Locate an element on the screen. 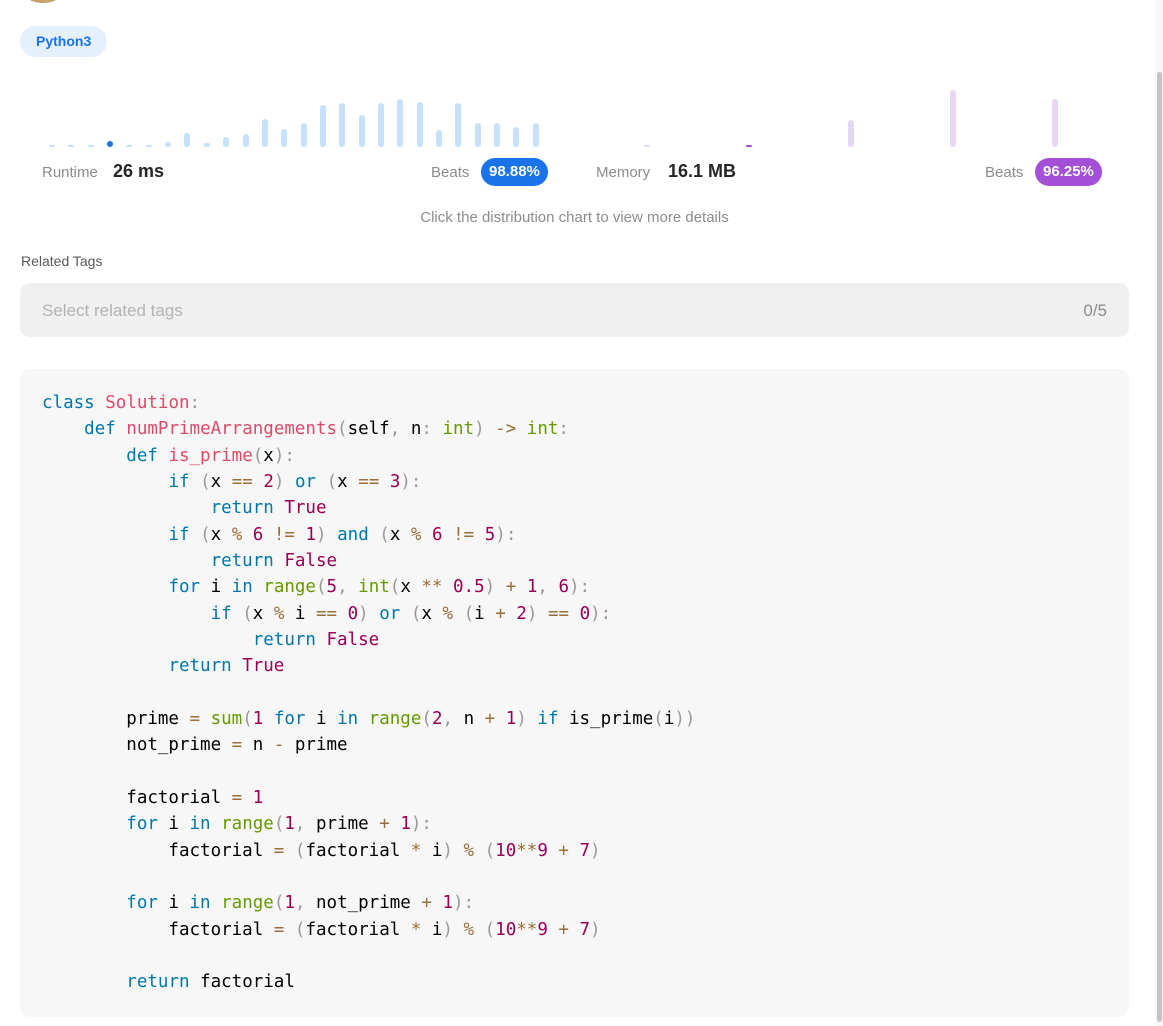 The height and width of the screenshot is (1026, 1163). runtime-beats-badge: 98.88% is located at coordinates (514, 172).